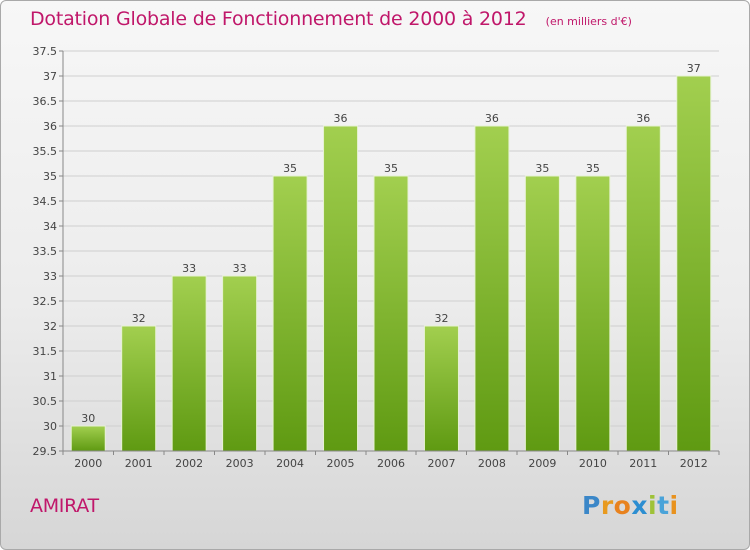  Describe the element at coordinates (391, 168) in the screenshot. I see `data-label-2006: 35` at that location.